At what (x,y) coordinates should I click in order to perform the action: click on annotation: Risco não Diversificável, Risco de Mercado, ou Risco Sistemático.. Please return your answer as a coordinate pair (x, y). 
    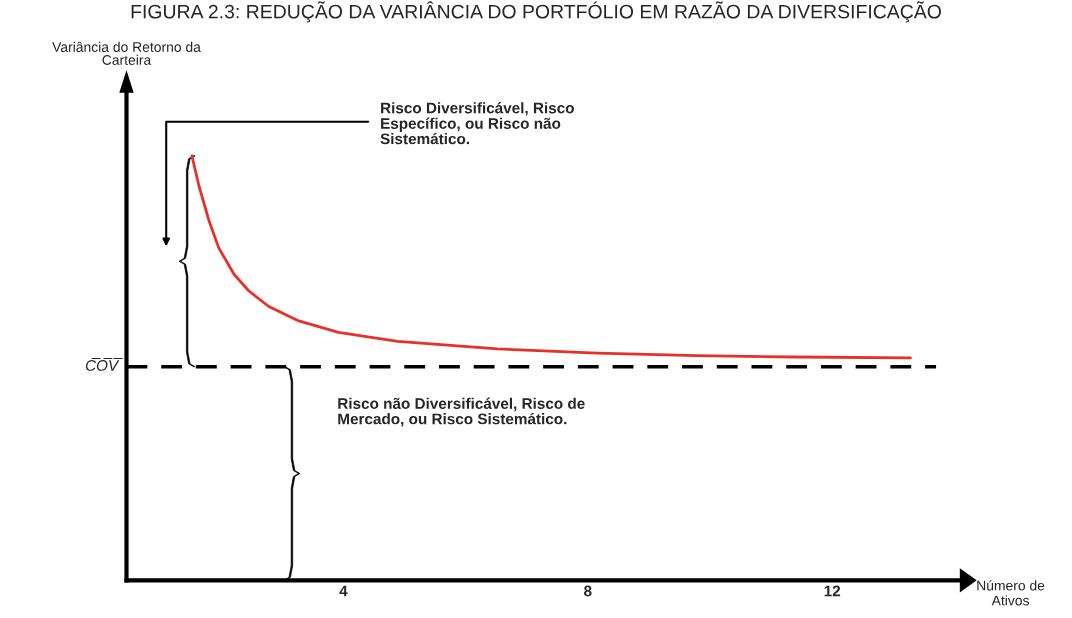
    Looking at the image, I should click on (461, 412).